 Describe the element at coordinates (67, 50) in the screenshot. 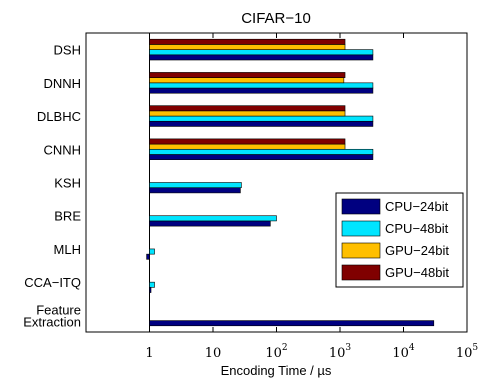

I see `category-label: DSH` at that location.